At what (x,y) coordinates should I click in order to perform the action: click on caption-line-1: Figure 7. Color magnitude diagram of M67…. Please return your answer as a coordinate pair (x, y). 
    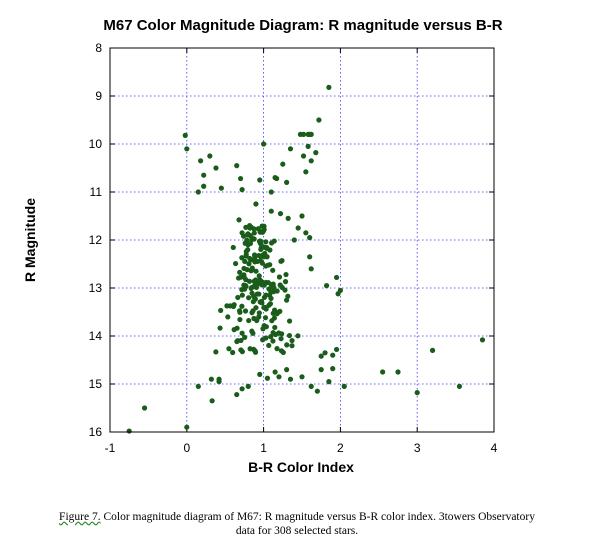
    Looking at the image, I should click on (297, 517).